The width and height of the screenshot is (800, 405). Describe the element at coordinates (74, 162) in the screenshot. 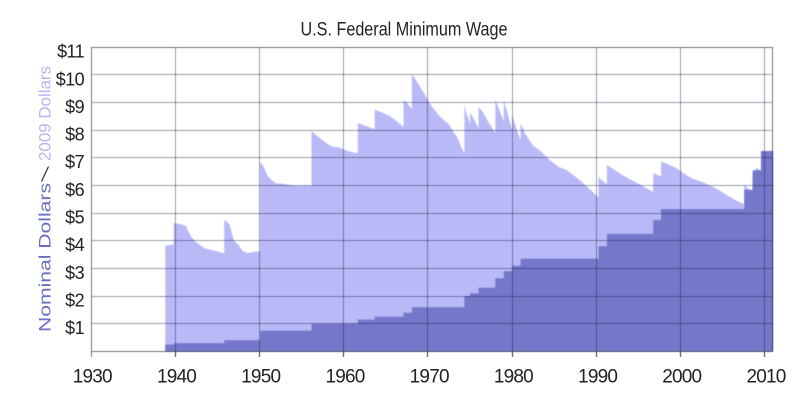

I see `svg-text: $7` at that location.